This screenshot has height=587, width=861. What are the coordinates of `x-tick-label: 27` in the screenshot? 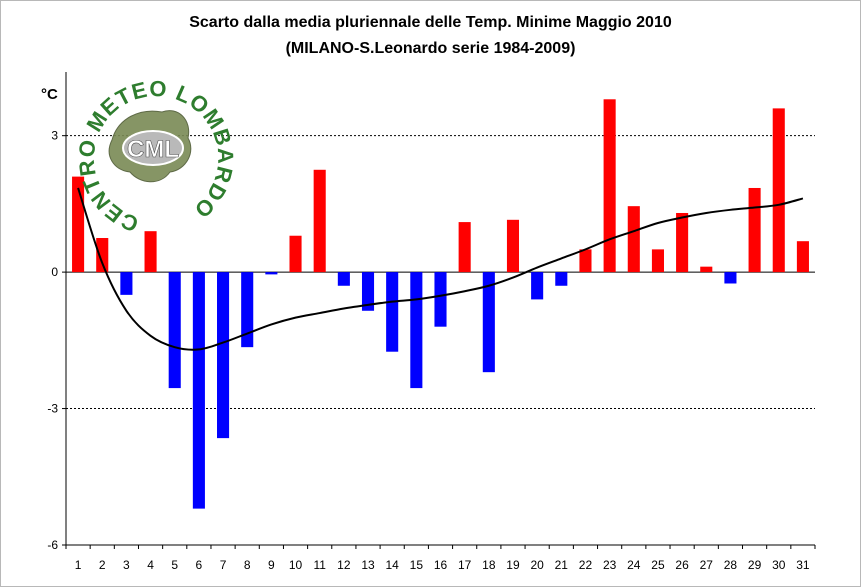 It's located at (707, 565).